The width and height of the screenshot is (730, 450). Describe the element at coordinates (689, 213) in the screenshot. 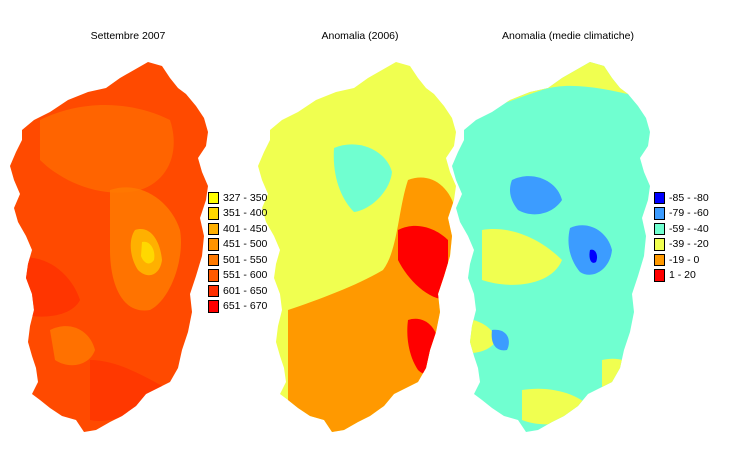

I see `legend-label: -79 - -60` at that location.